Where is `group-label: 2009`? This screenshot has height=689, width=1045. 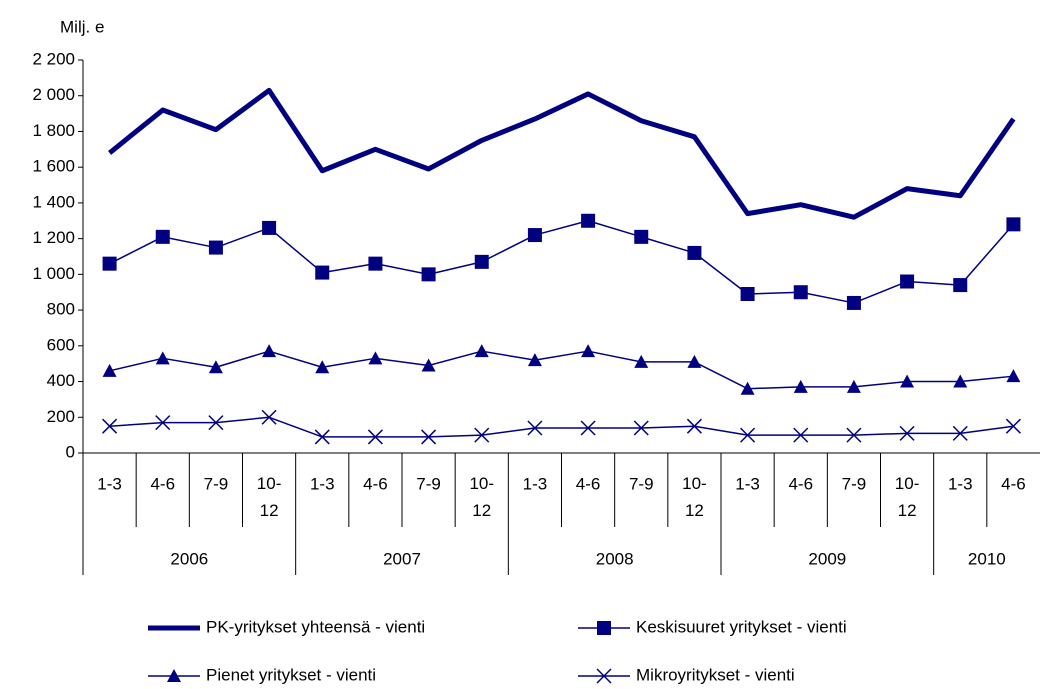
group-label: 2009 is located at coordinates (827, 558).